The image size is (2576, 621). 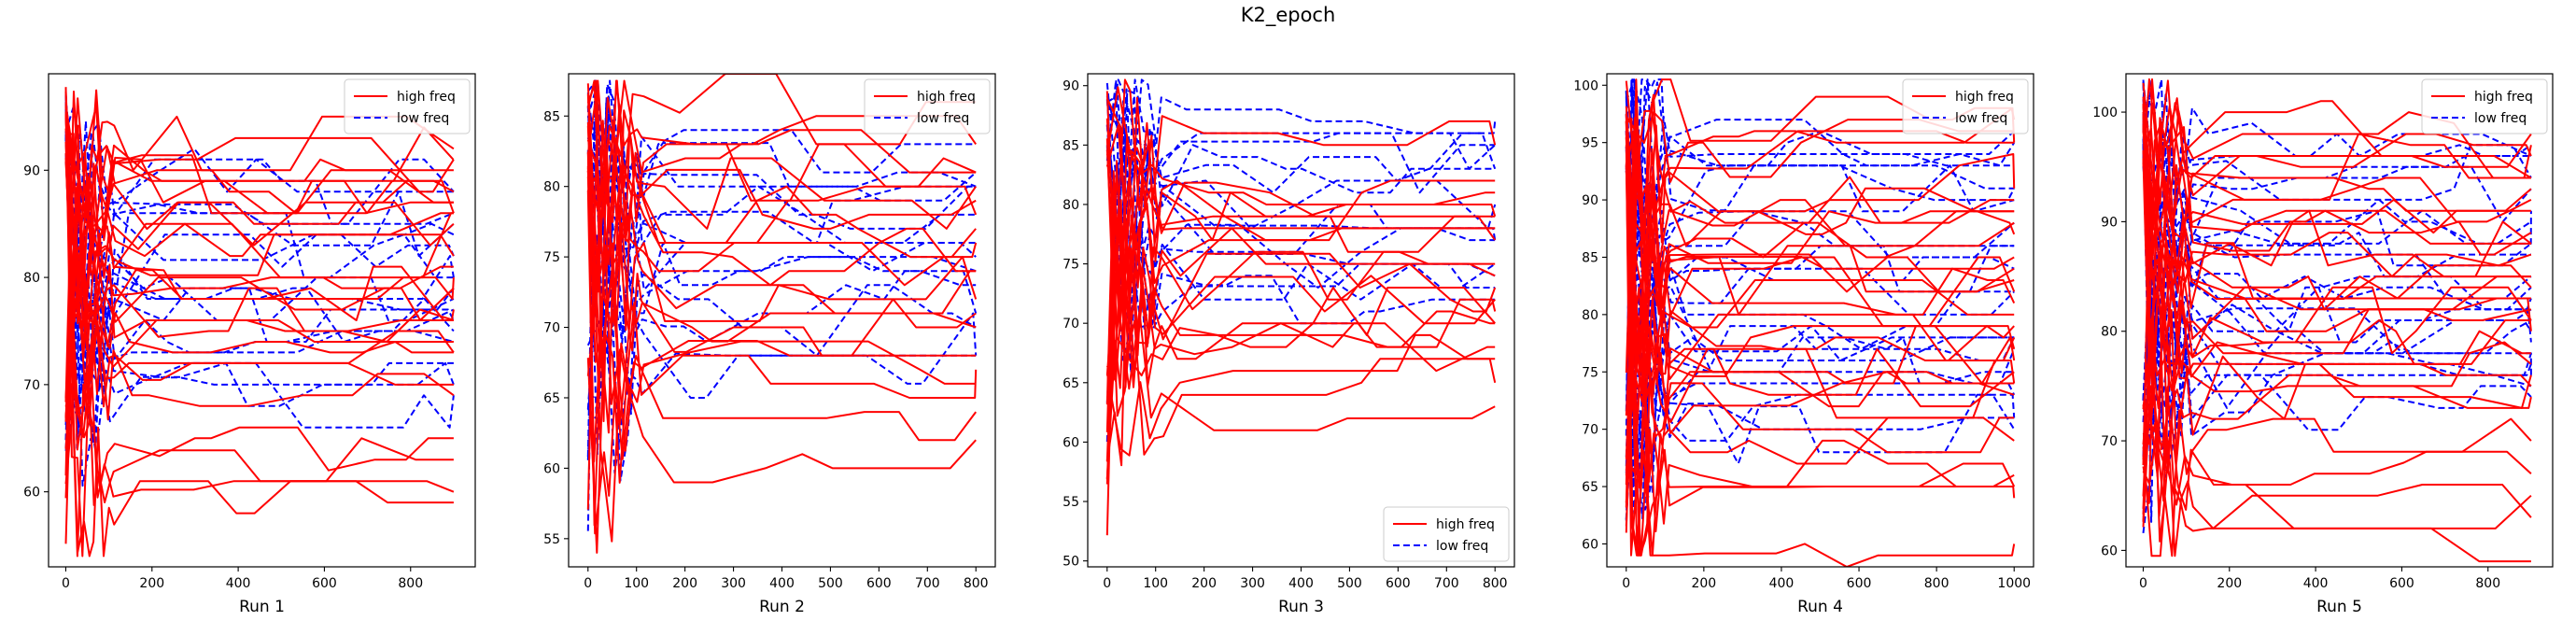 I want to click on x-tick-label: 1000, so click(x=2014, y=584).